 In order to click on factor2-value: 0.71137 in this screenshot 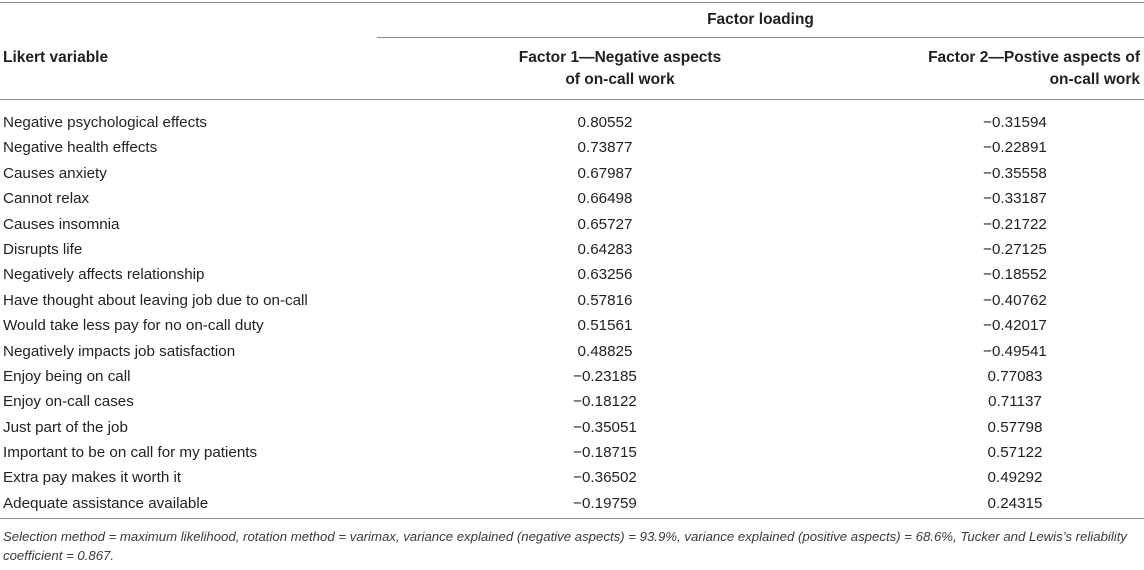, I will do `click(1015, 402)`.